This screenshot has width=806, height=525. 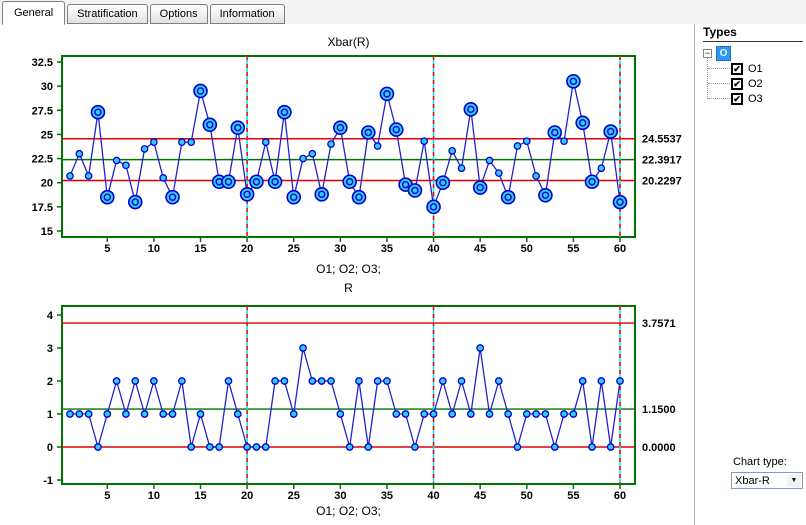 What do you see at coordinates (659, 324) in the screenshot?
I see `svg-text: 3.7571` at bounding box center [659, 324].